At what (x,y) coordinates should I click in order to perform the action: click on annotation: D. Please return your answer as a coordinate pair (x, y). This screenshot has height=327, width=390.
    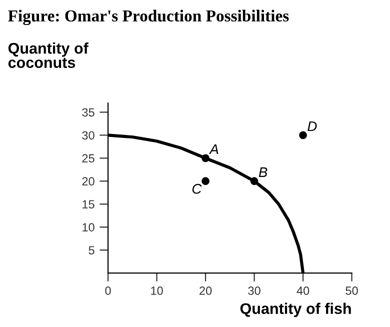
    Looking at the image, I should click on (312, 126).